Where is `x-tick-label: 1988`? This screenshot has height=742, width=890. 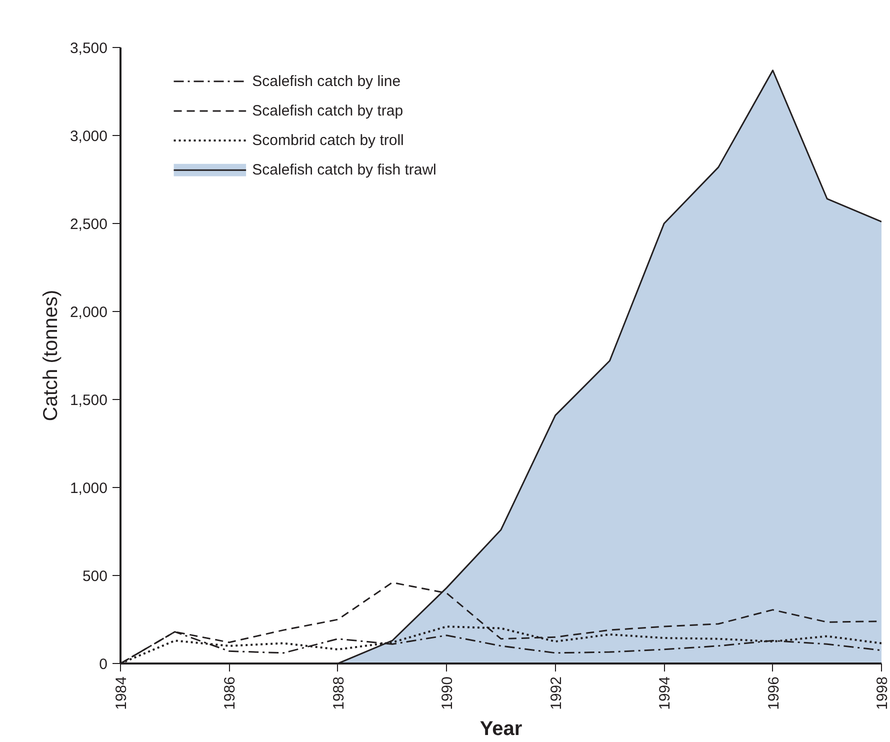
x-tick-label: 1988 is located at coordinates (339, 693).